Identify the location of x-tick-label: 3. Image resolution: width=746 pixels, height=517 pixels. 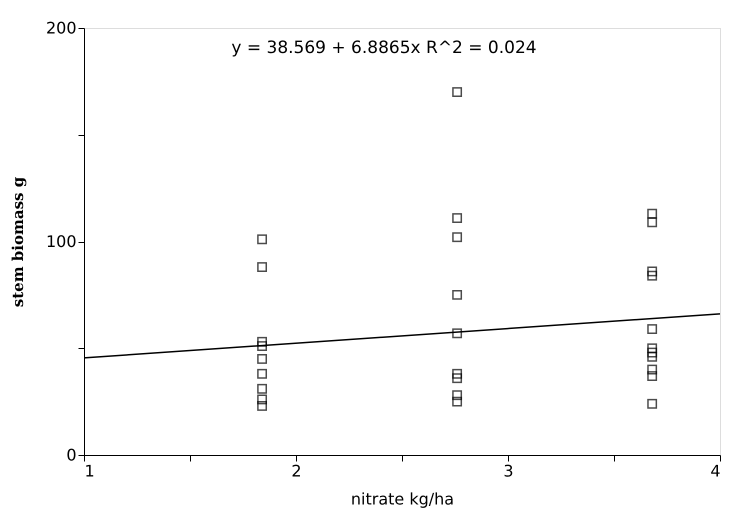
(508, 471).